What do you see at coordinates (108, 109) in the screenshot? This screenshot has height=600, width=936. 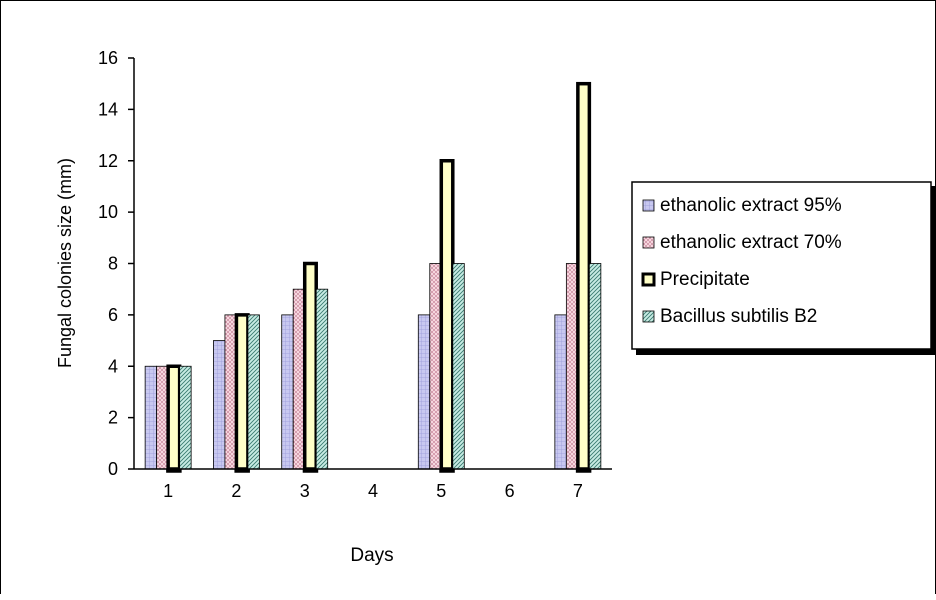 I see `y-tick-label: 14` at bounding box center [108, 109].